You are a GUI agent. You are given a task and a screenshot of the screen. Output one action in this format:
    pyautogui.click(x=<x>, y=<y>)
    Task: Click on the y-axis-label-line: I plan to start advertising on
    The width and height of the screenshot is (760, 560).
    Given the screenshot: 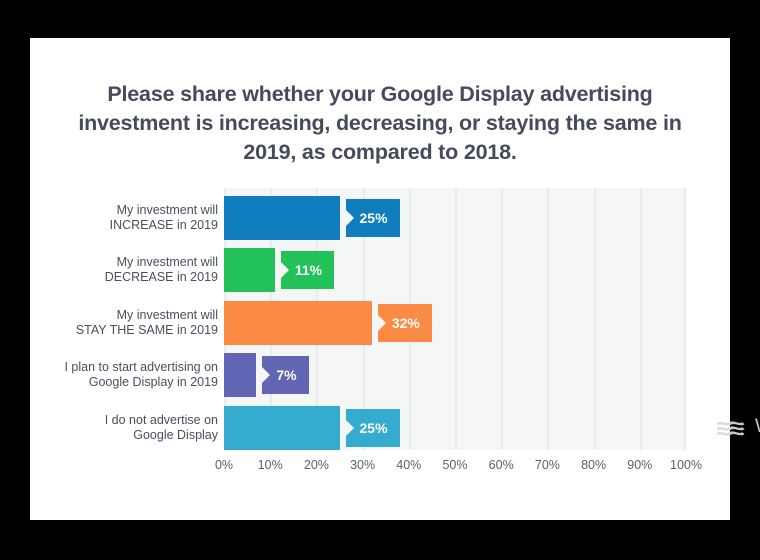 What is the action you would take?
    pyautogui.click(x=141, y=367)
    